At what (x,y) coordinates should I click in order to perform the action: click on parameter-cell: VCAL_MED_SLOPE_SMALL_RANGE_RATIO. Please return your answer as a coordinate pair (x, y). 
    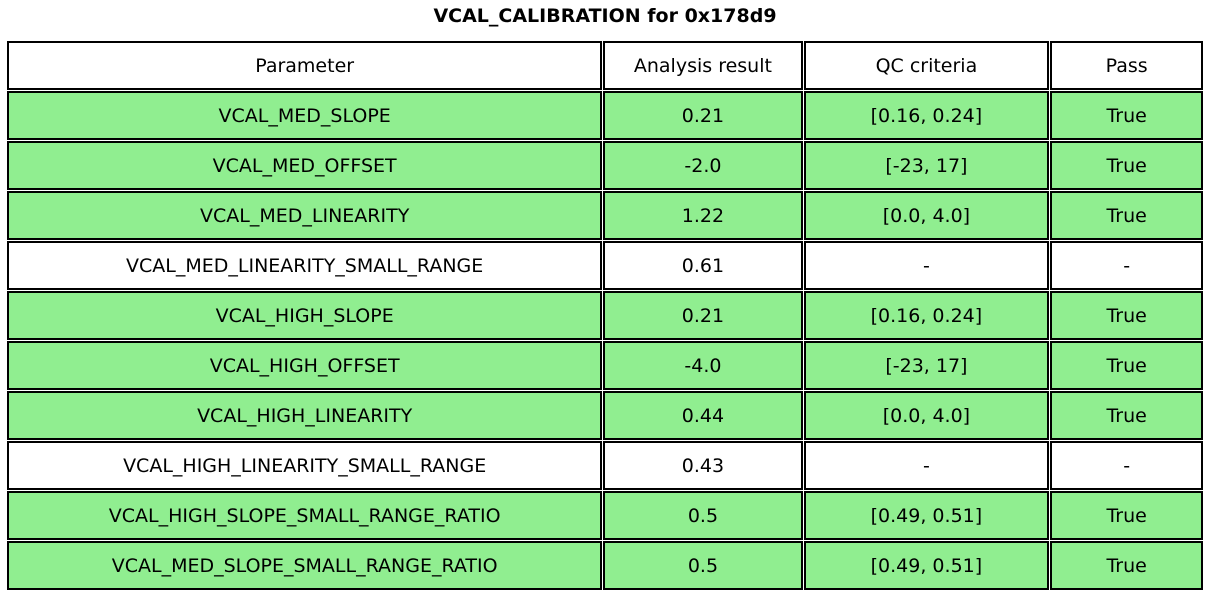
    Looking at the image, I should click on (305, 565).